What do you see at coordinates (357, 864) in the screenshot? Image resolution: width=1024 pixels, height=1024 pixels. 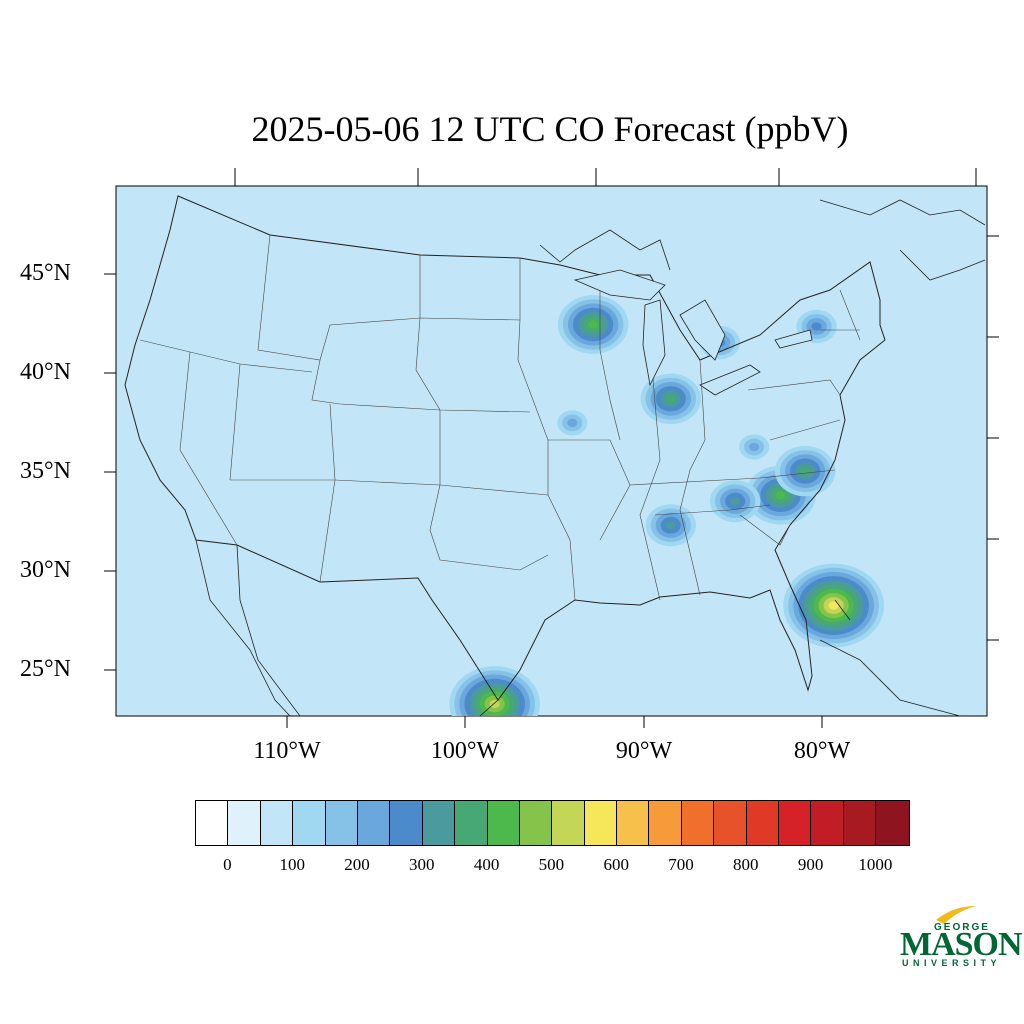 I see `colorbar-tick-label: 200` at bounding box center [357, 864].